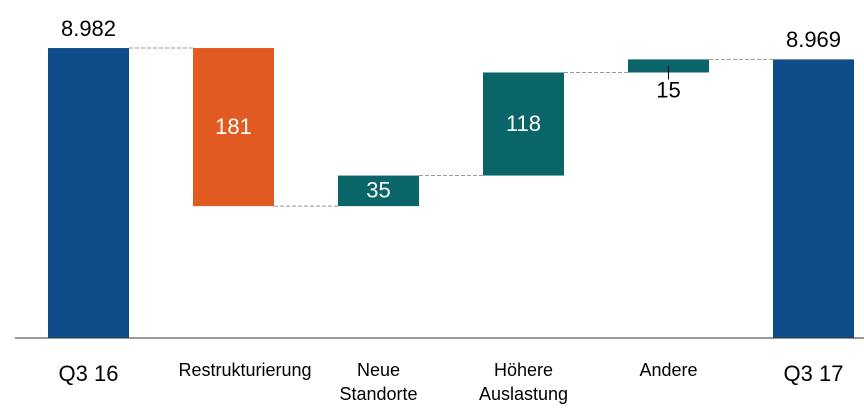 The image size is (864, 408). I want to click on data-label: 118, so click(523, 123).